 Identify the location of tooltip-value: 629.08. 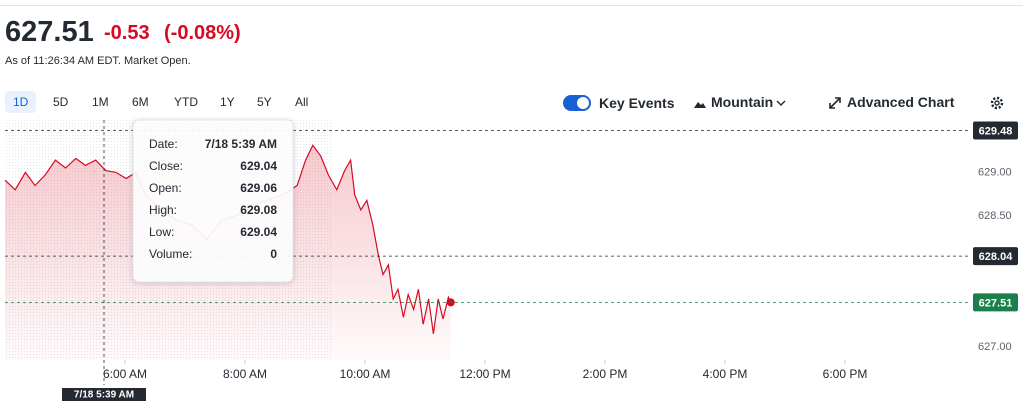
(258, 210).